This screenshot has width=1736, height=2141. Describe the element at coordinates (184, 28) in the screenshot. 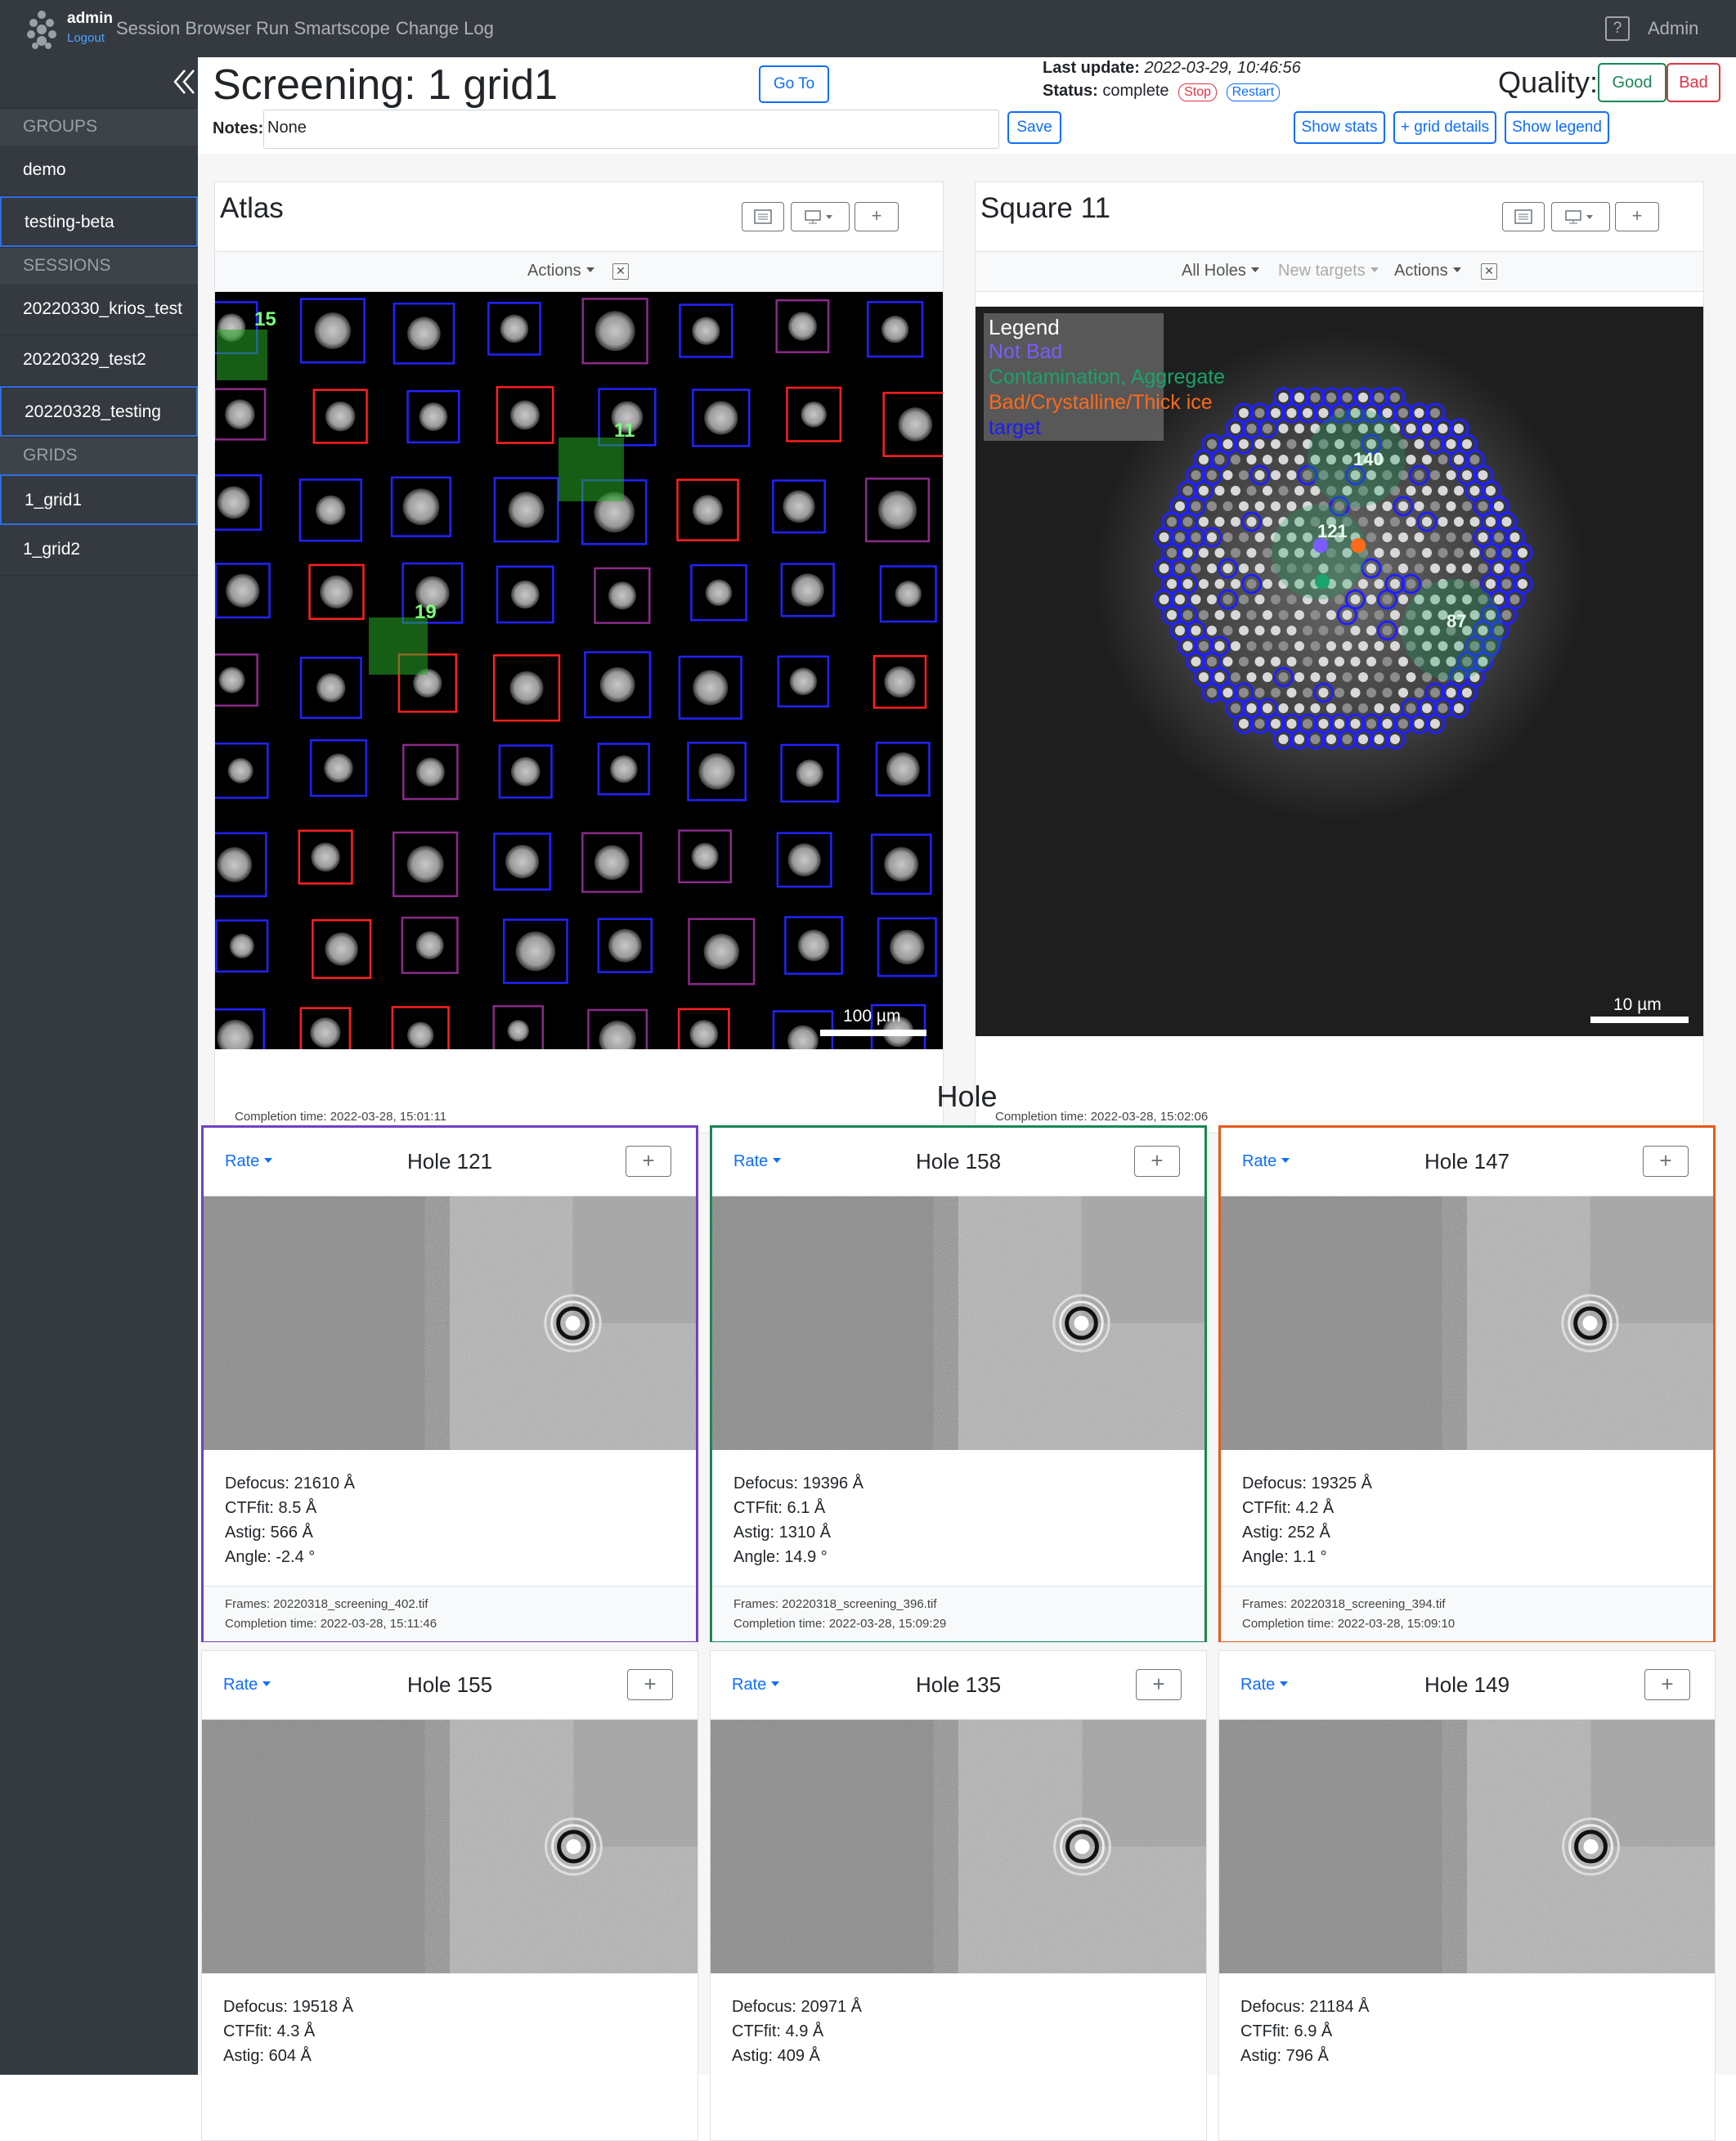

I see `nav-session-browser: Session Browser` at that location.